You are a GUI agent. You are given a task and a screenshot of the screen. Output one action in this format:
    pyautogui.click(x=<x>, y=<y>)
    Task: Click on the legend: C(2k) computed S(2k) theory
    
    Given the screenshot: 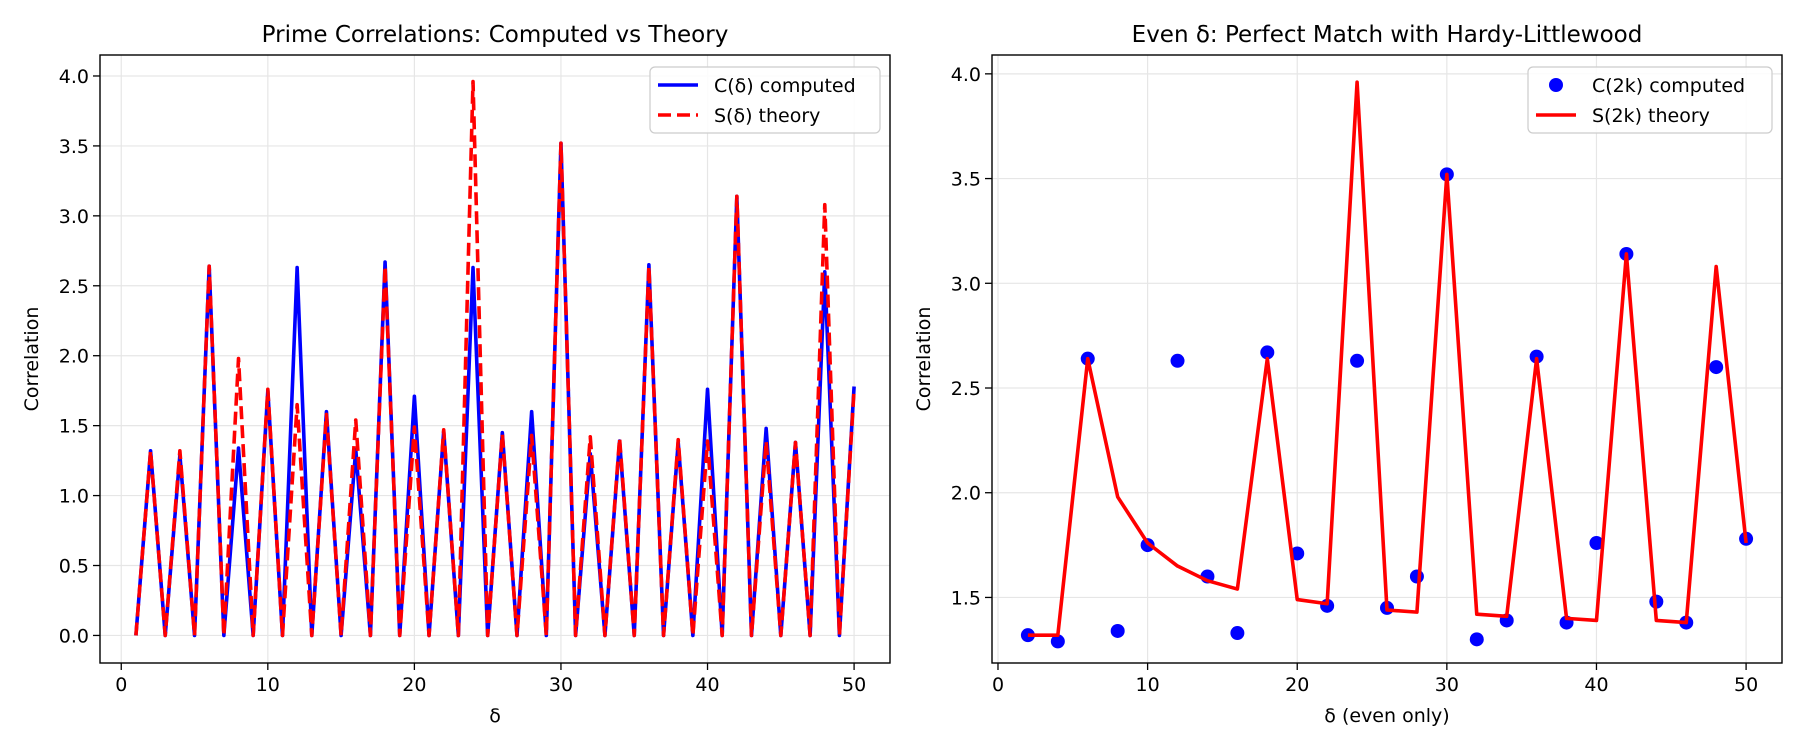 What is the action you would take?
    pyautogui.click(x=1650, y=100)
    